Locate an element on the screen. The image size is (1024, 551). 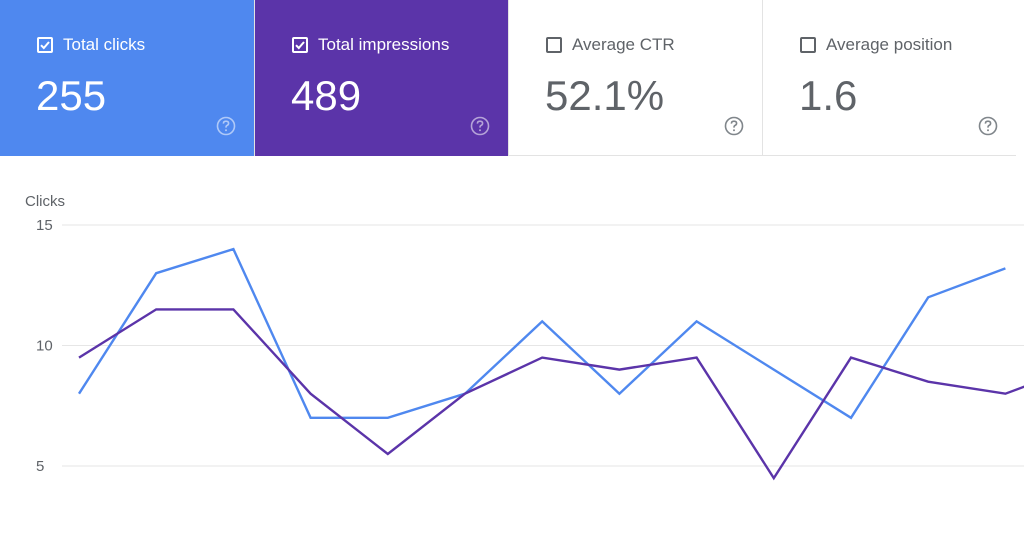
y-tick-label: 10 is located at coordinates (44, 346).